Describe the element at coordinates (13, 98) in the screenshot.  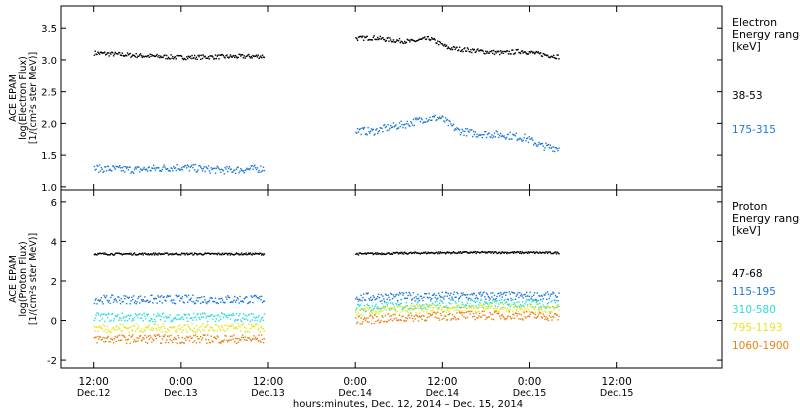
I see `y-axis-title-0-0: ACE EPAM` at that location.